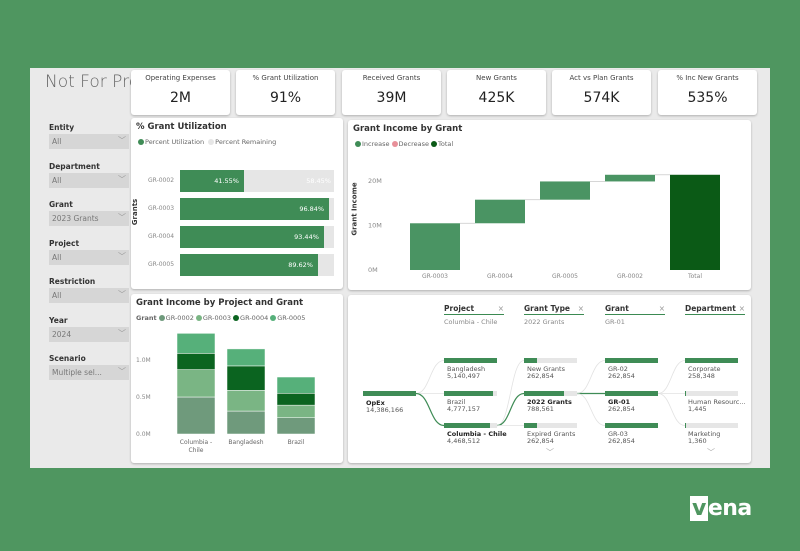  I want to click on kpi-label: % Inc New Grants, so click(707, 78).